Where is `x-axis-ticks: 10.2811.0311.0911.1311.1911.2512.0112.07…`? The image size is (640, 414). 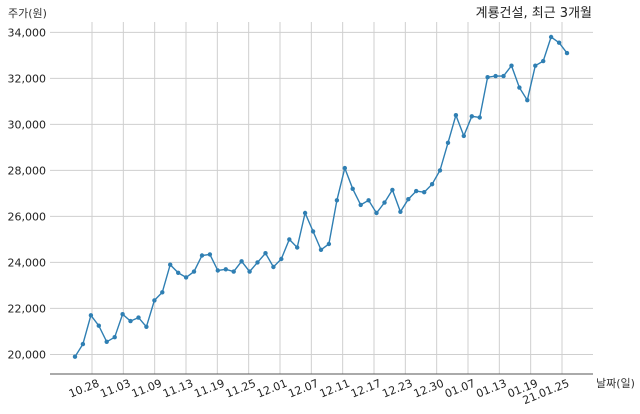
x-axis-ticks: 10.2811.0311.0911.1311.1911.2512.0112.07… is located at coordinates (319, 392).